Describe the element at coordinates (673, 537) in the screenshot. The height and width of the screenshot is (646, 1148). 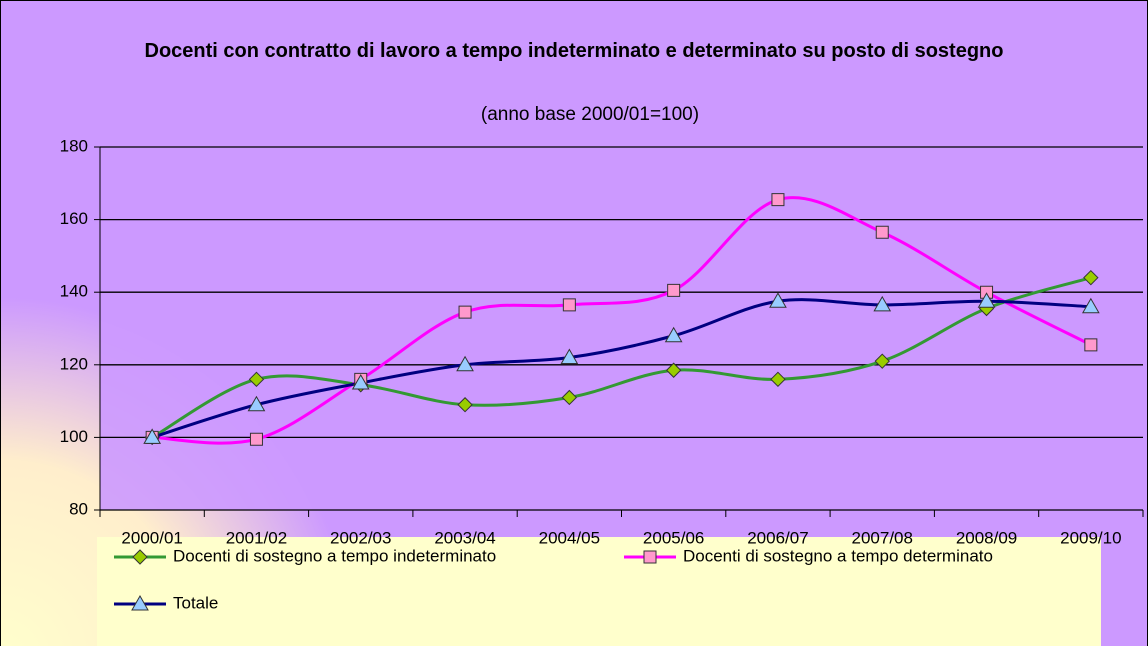
I see `x-tick-label: 2005/06` at that location.